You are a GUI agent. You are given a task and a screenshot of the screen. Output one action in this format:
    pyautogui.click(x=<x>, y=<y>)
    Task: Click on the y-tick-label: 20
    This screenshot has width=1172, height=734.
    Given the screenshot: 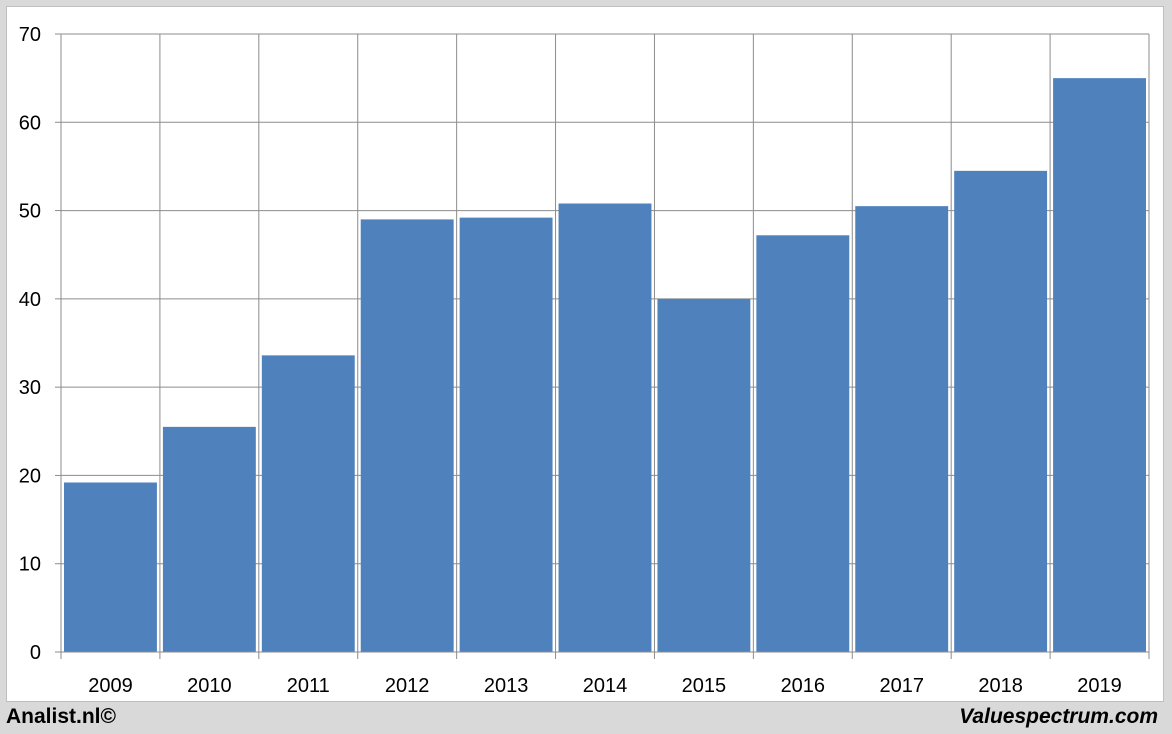 What is the action you would take?
    pyautogui.click(x=30, y=476)
    